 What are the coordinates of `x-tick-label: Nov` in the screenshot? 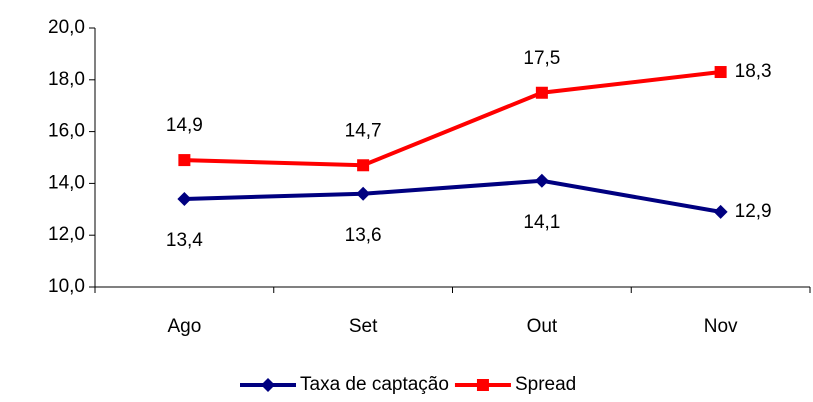 It's located at (721, 326).